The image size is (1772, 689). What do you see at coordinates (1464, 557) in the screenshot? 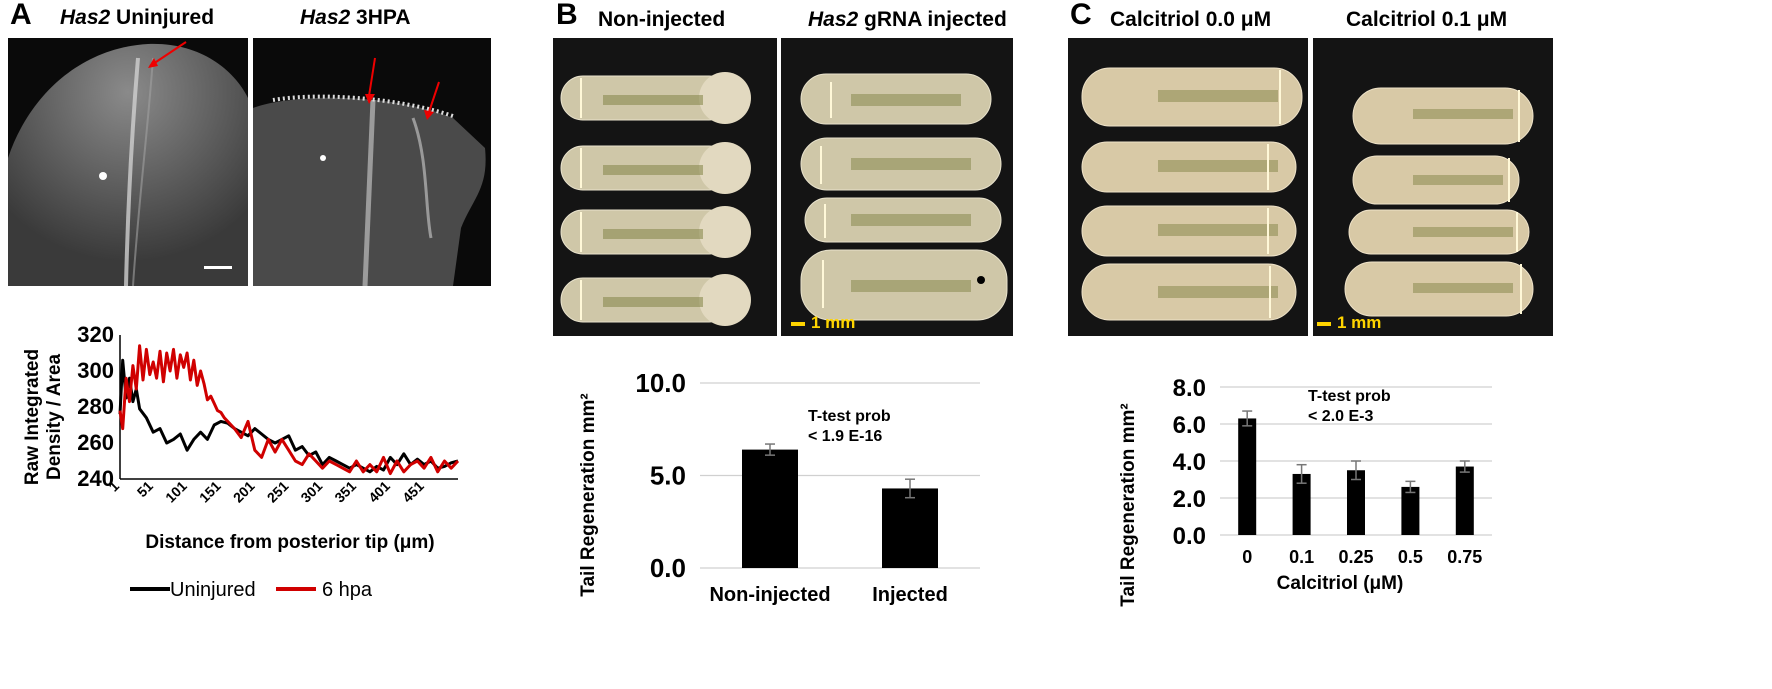
I see `x-tick-label: 0.75` at bounding box center [1464, 557].